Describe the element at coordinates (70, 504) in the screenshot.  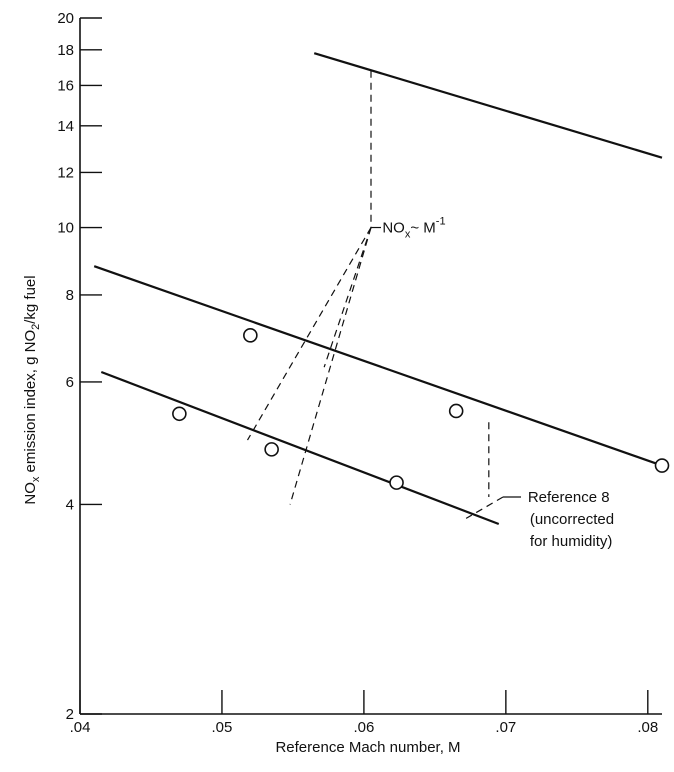
I see `y-tick-label: 4` at that location.